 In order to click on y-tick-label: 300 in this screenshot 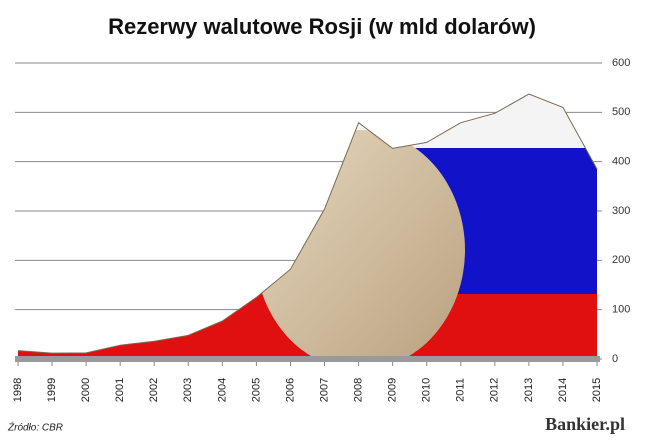, I will do `click(621, 211)`.